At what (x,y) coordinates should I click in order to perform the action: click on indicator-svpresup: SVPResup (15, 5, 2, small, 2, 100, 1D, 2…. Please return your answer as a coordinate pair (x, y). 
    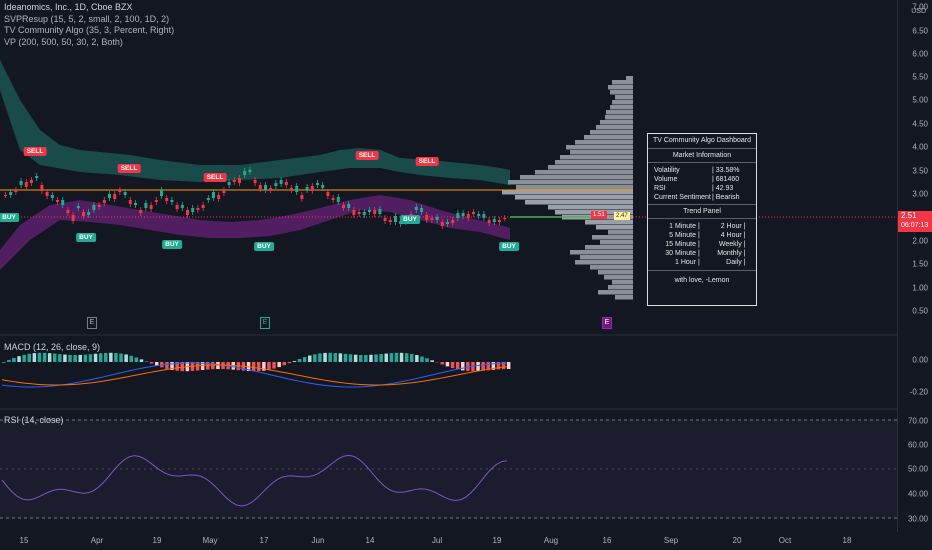
    Looking at the image, I should click on (87, 18).